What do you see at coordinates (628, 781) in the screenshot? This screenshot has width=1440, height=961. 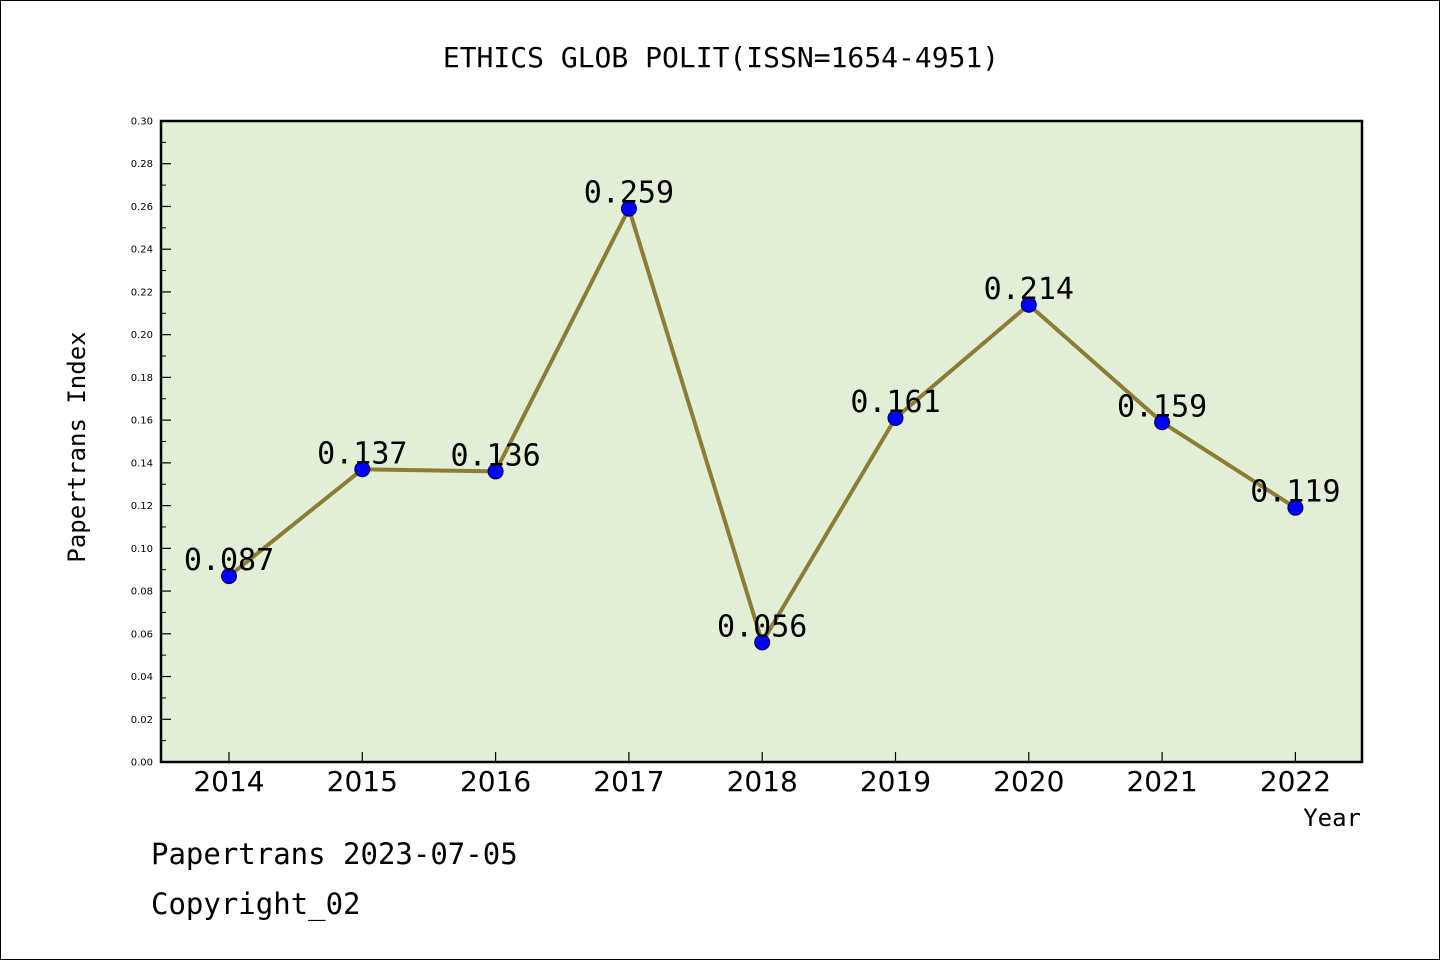 I see `x-tick-label: 2017` at bounding box center [628, 781].